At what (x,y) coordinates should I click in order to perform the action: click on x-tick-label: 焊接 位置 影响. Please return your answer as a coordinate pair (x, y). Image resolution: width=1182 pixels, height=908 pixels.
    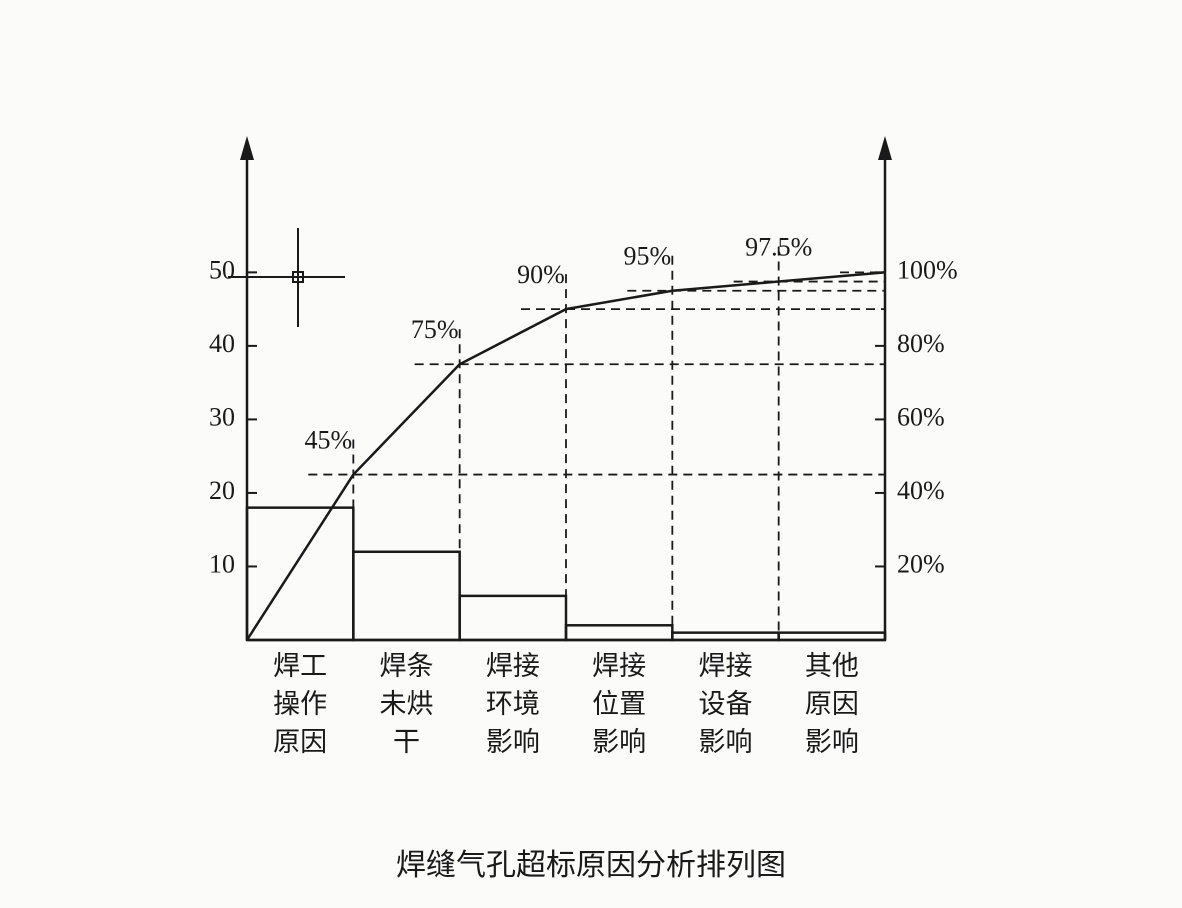
    Looking at the image, I should click on (619, 704).